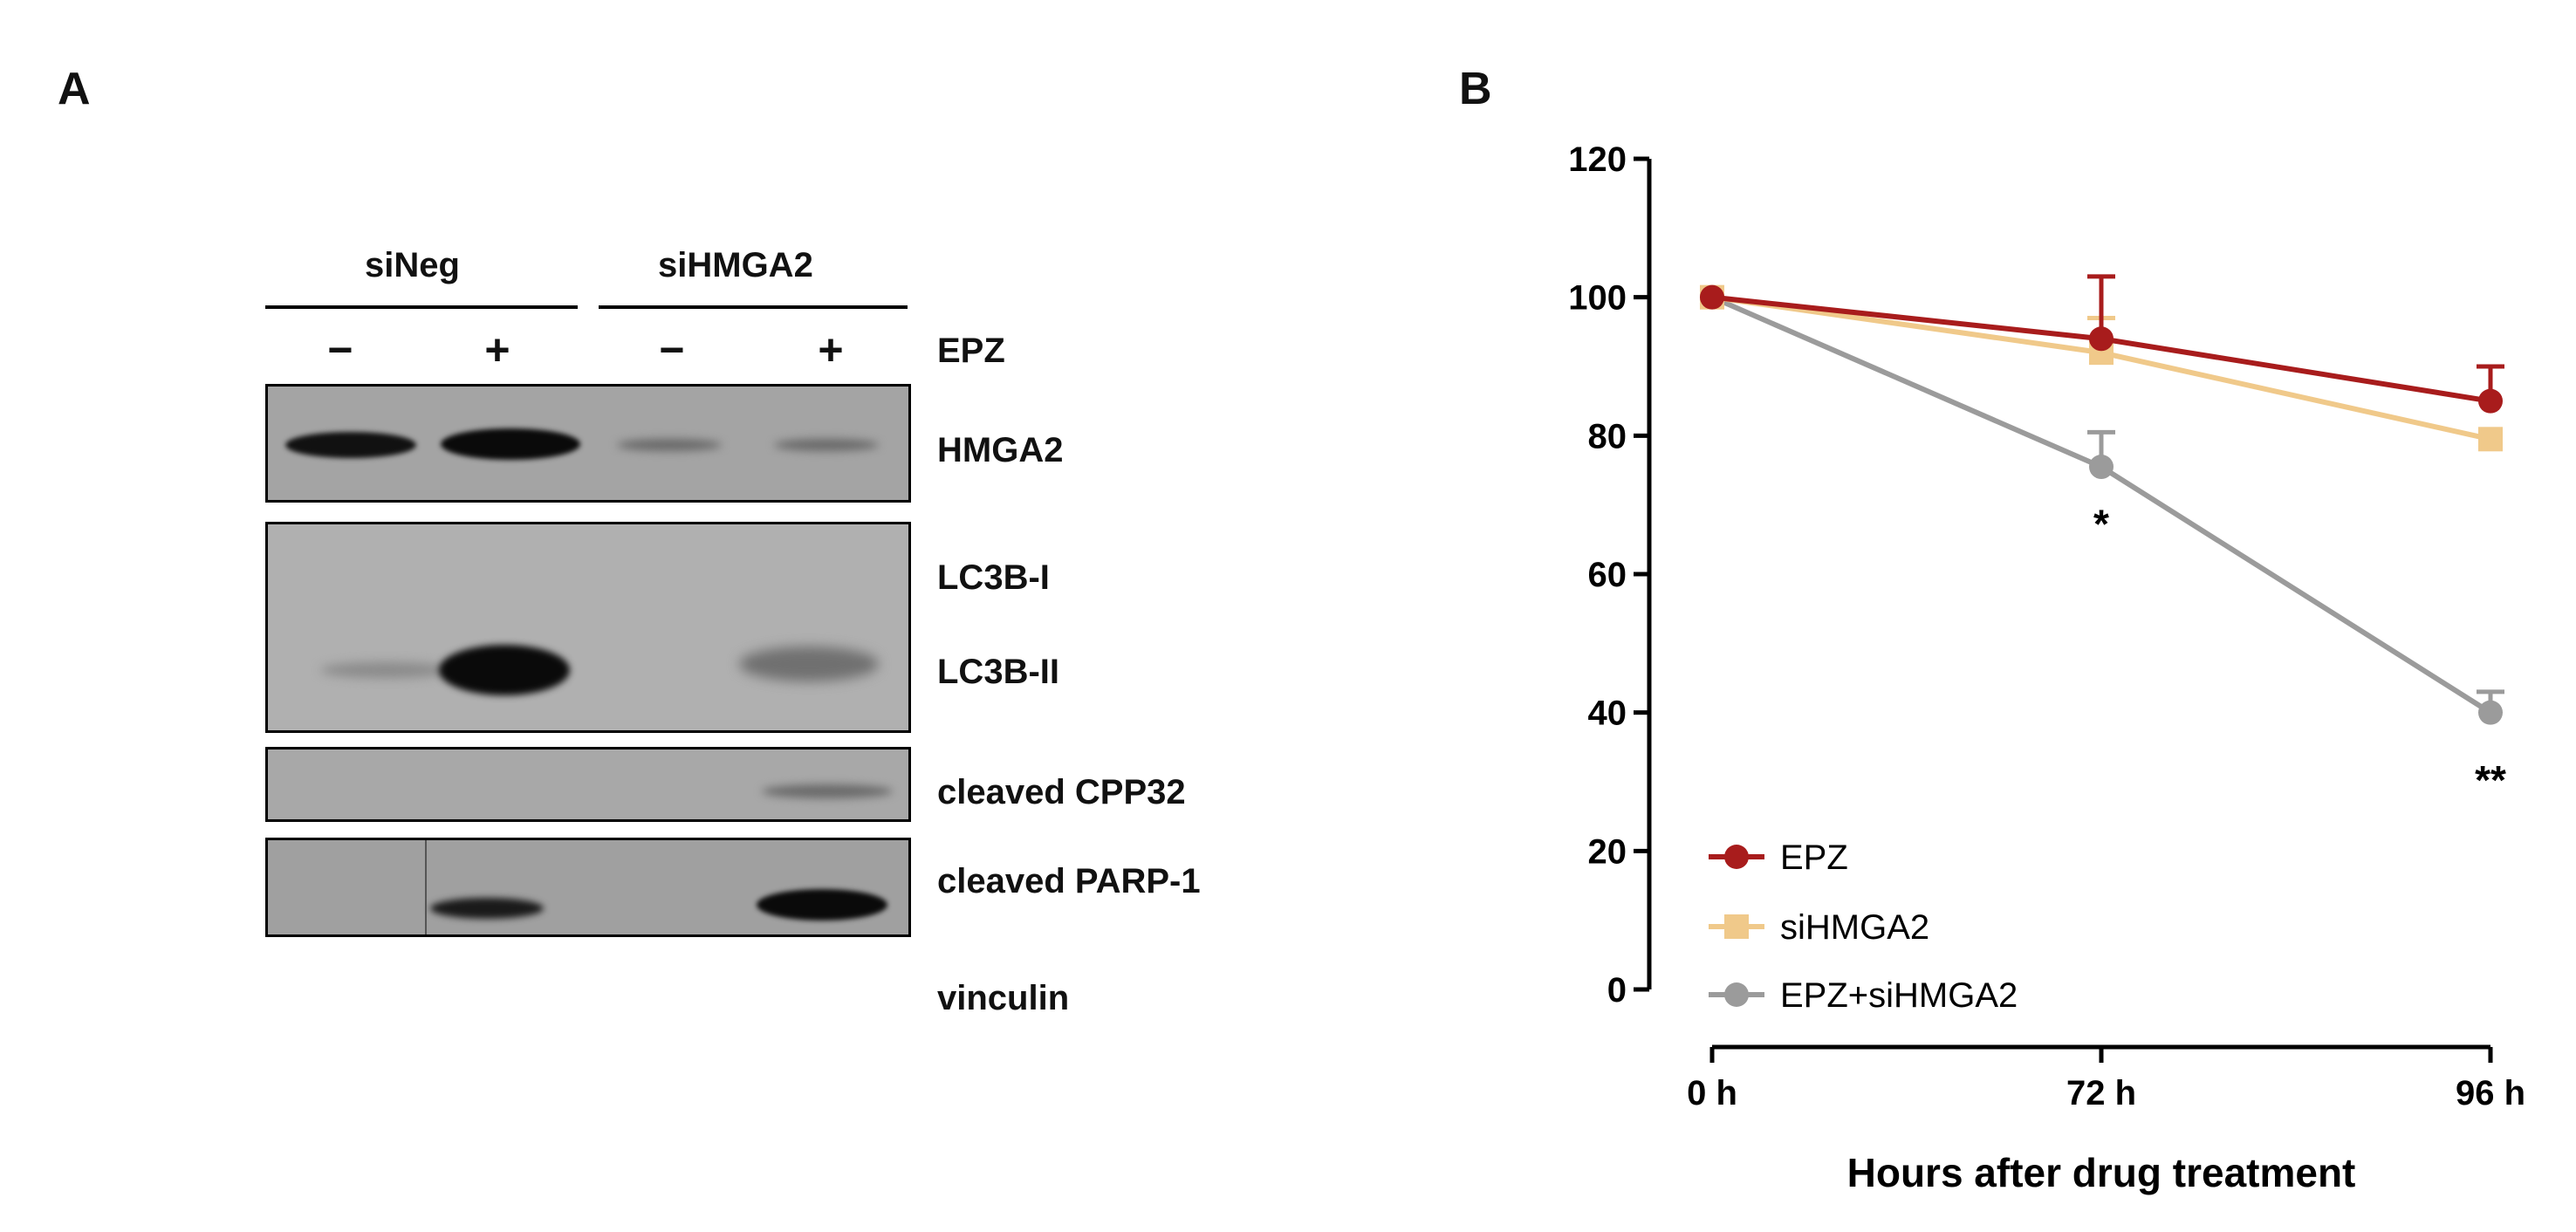  What do you see at coordinates (1899, 995) in the screenshot?
I see `legend-label: EPZ+siHMGA2` at bounding box center [1899, 995].